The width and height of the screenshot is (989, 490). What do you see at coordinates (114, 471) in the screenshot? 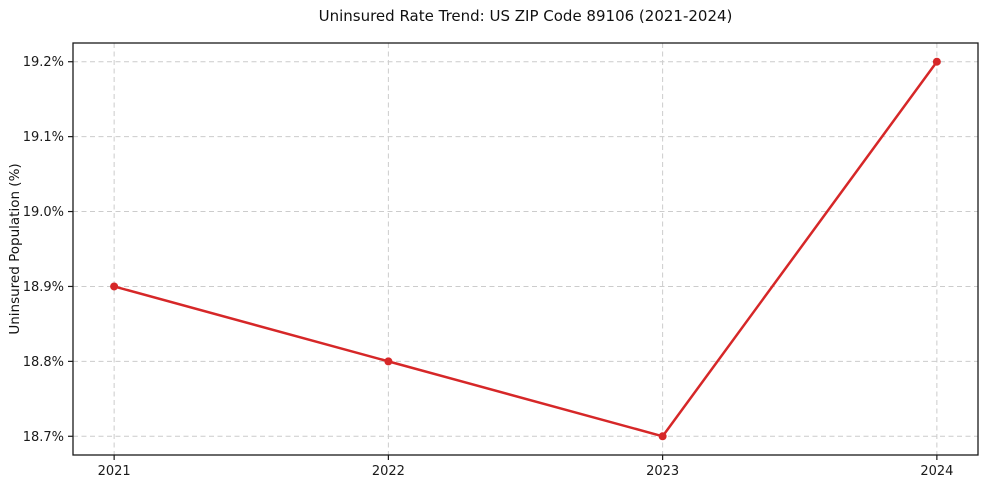
I see `x-tick-label: 2021` at bounding box center [114, 471].